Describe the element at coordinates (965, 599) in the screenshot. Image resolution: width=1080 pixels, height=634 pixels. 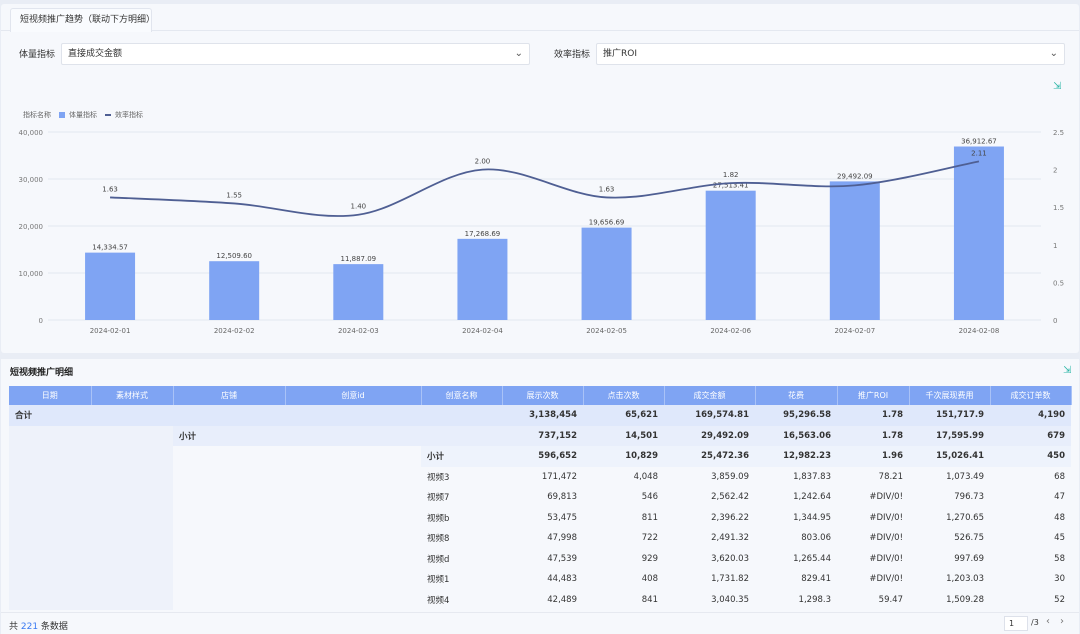
I see `table-cell: 1,509.28` at that location.